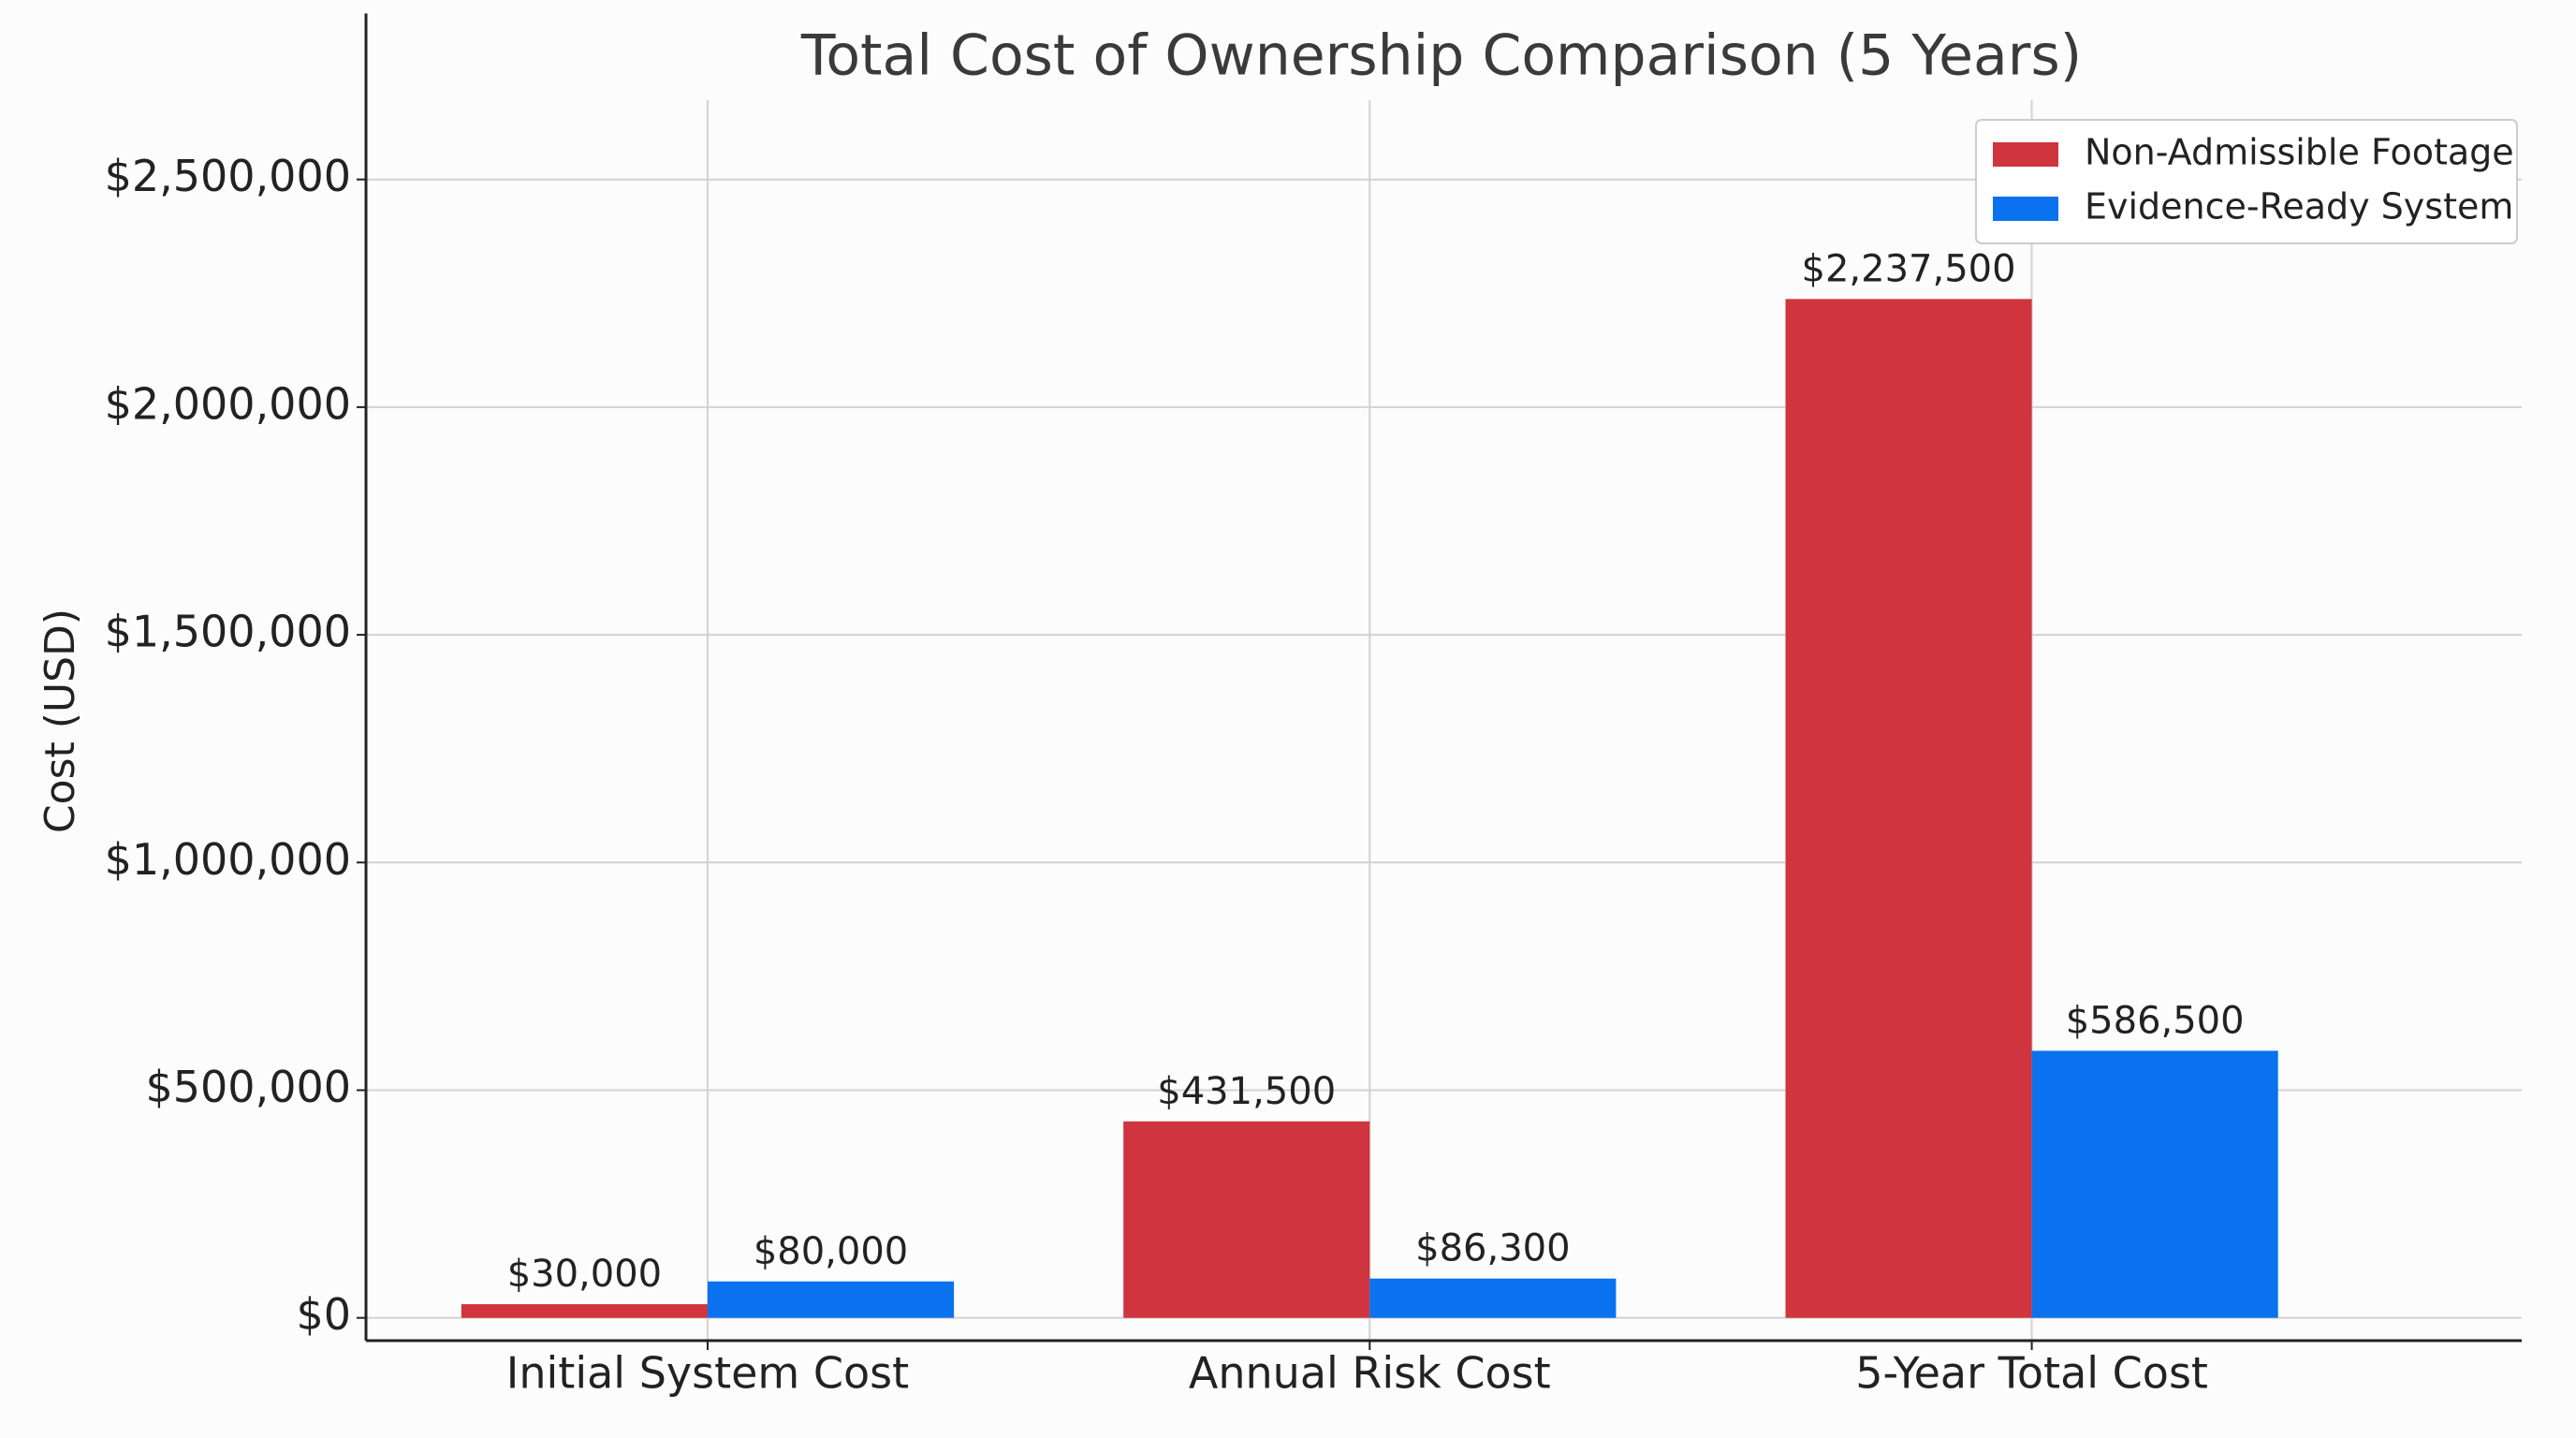  Describe the element at coordinates (831, 1251) in the screenshot. I see `value-label: $80,000` at that location.